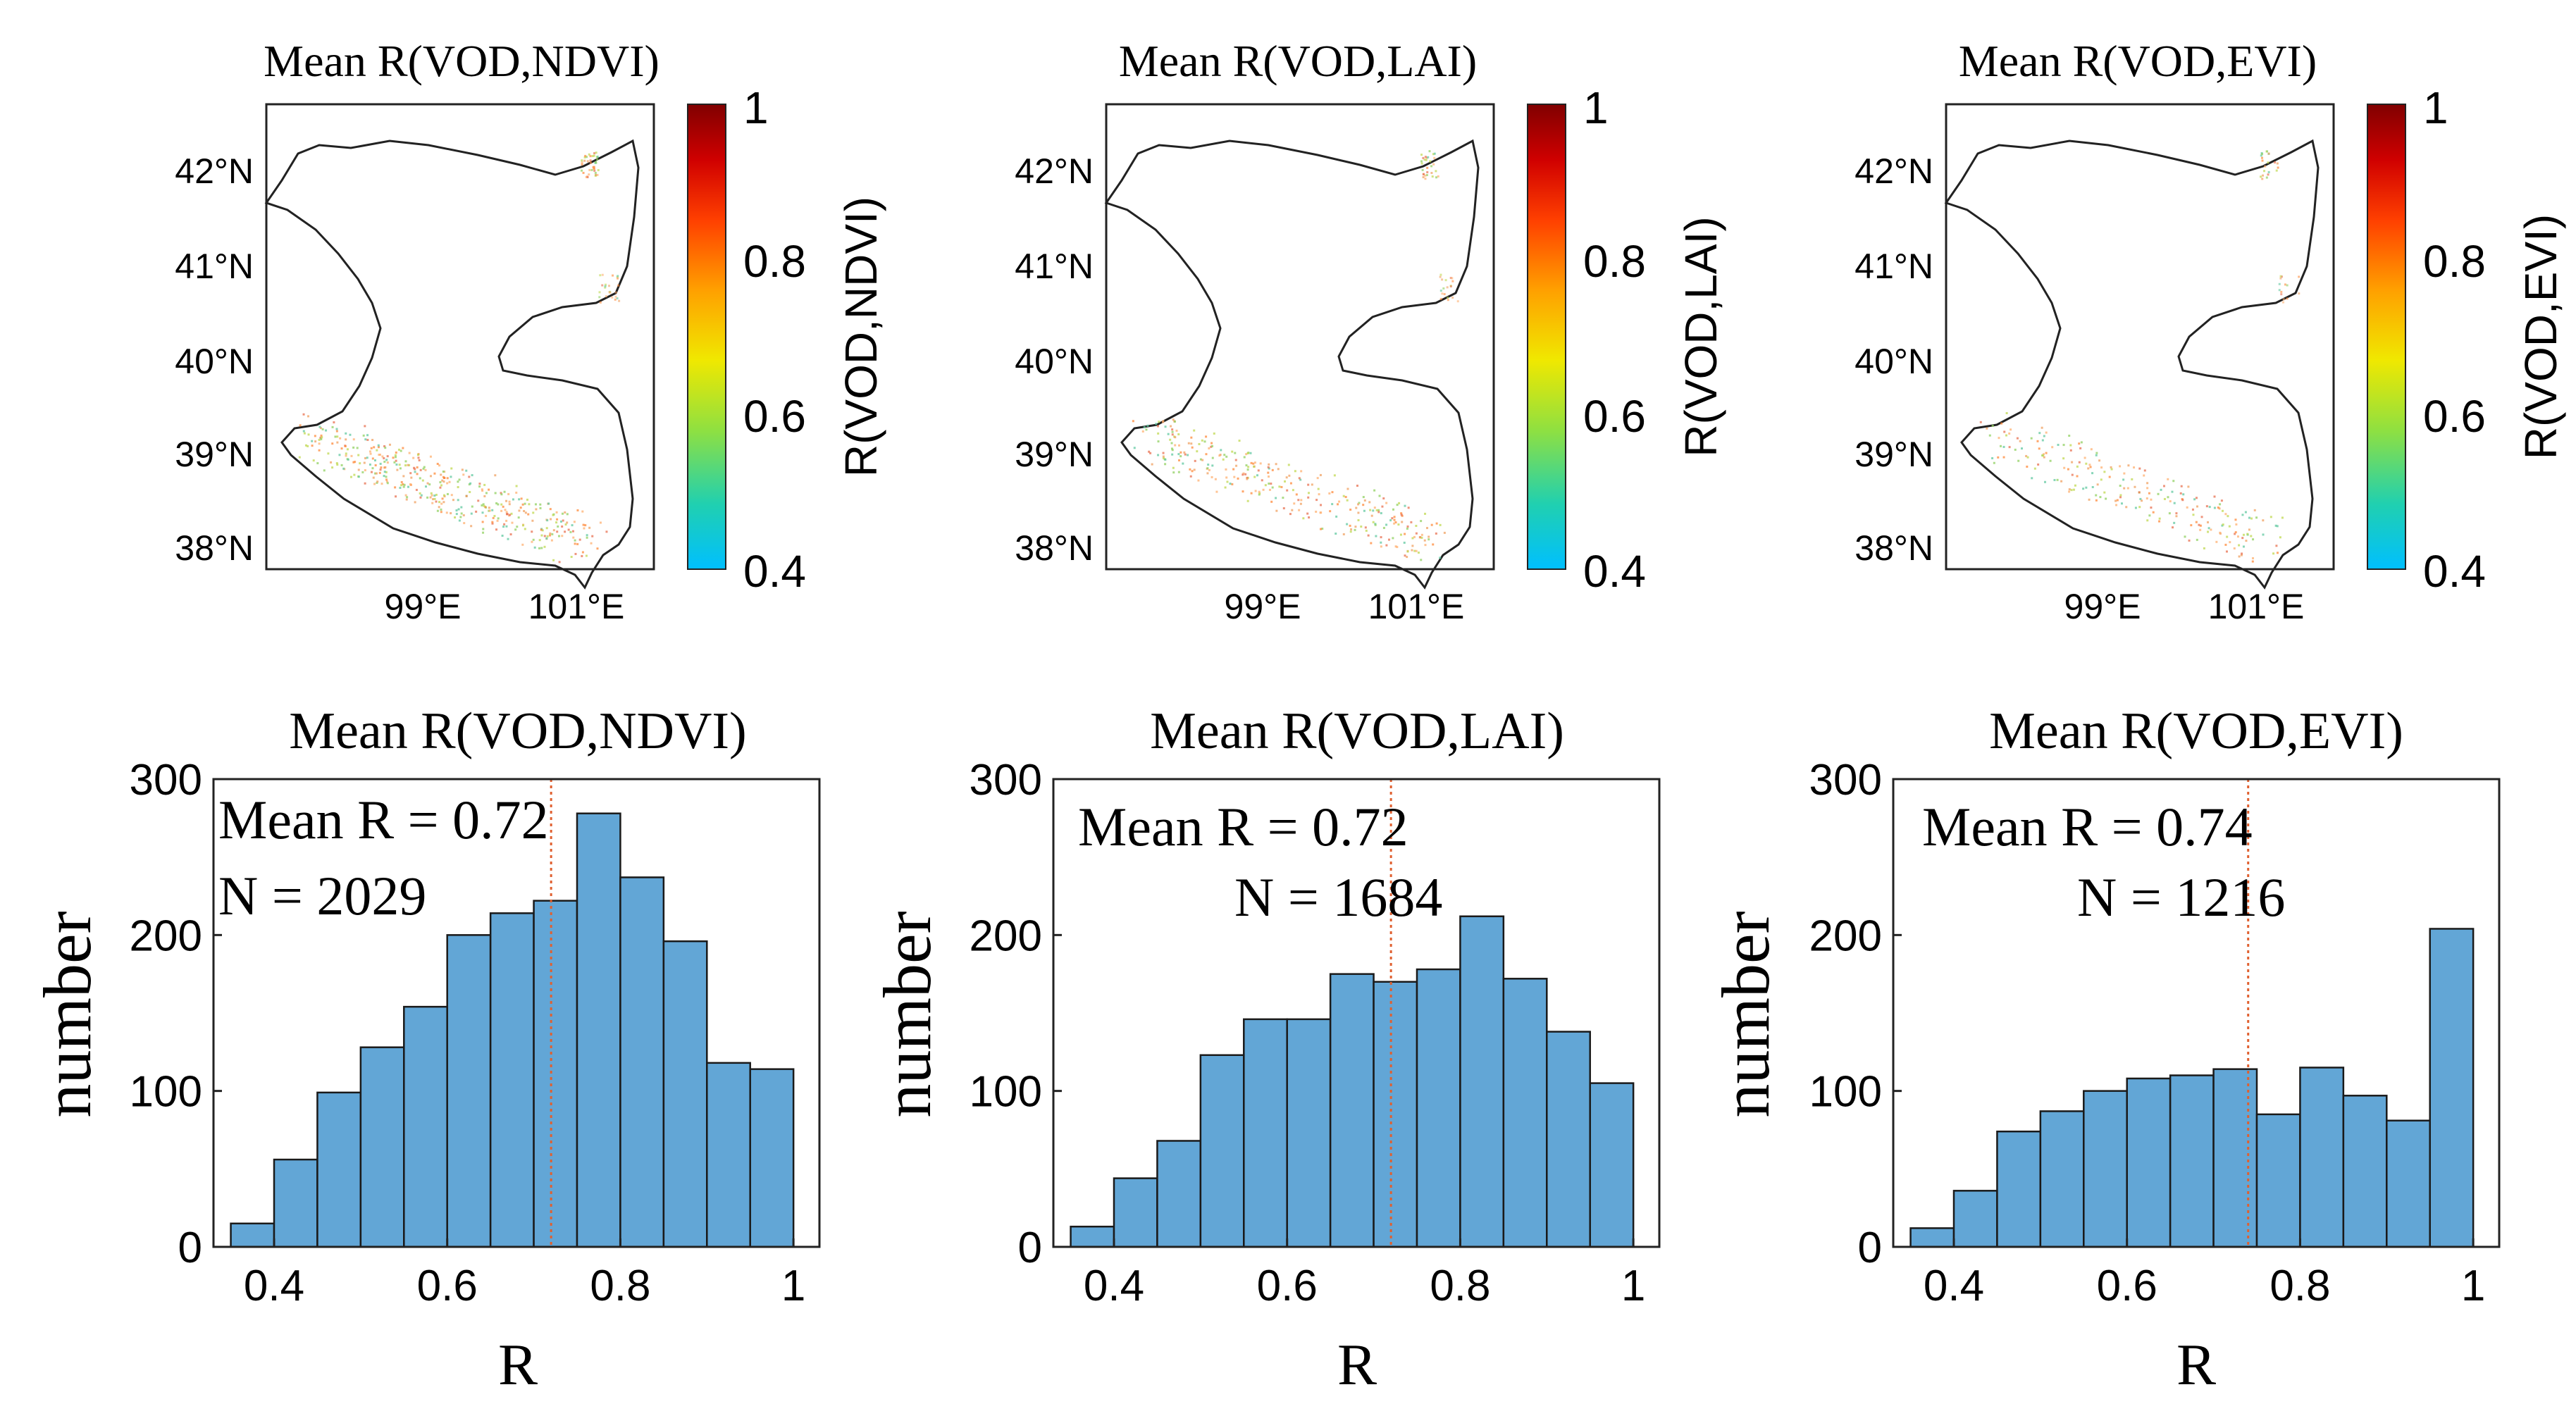 Image resolution: width=2576 pixels, height=1411 pixels. I want to click on correlation-pixels, so click(459, 357).